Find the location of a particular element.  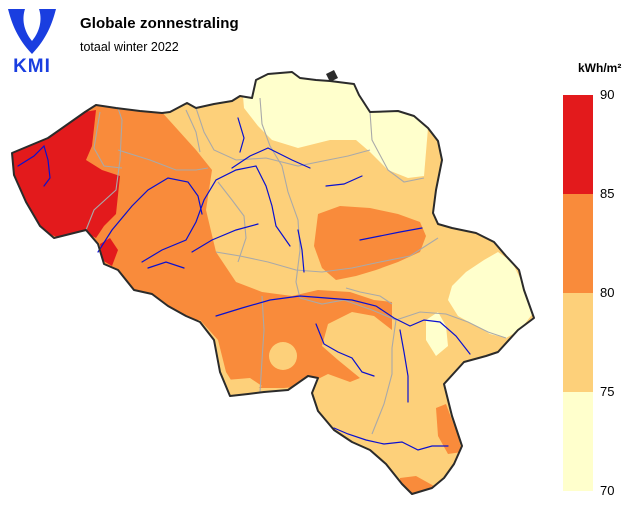

class-70-75-east is located at coordinates (491, 295).